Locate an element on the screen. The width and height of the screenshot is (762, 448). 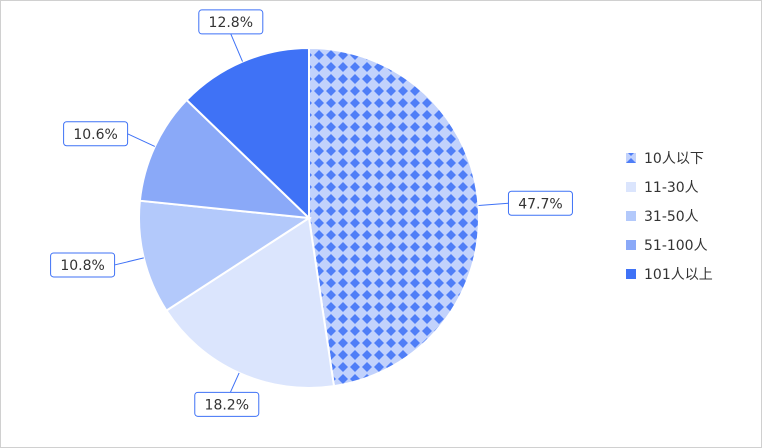
data-label: 10.8% is located at coordinates (82, 266).